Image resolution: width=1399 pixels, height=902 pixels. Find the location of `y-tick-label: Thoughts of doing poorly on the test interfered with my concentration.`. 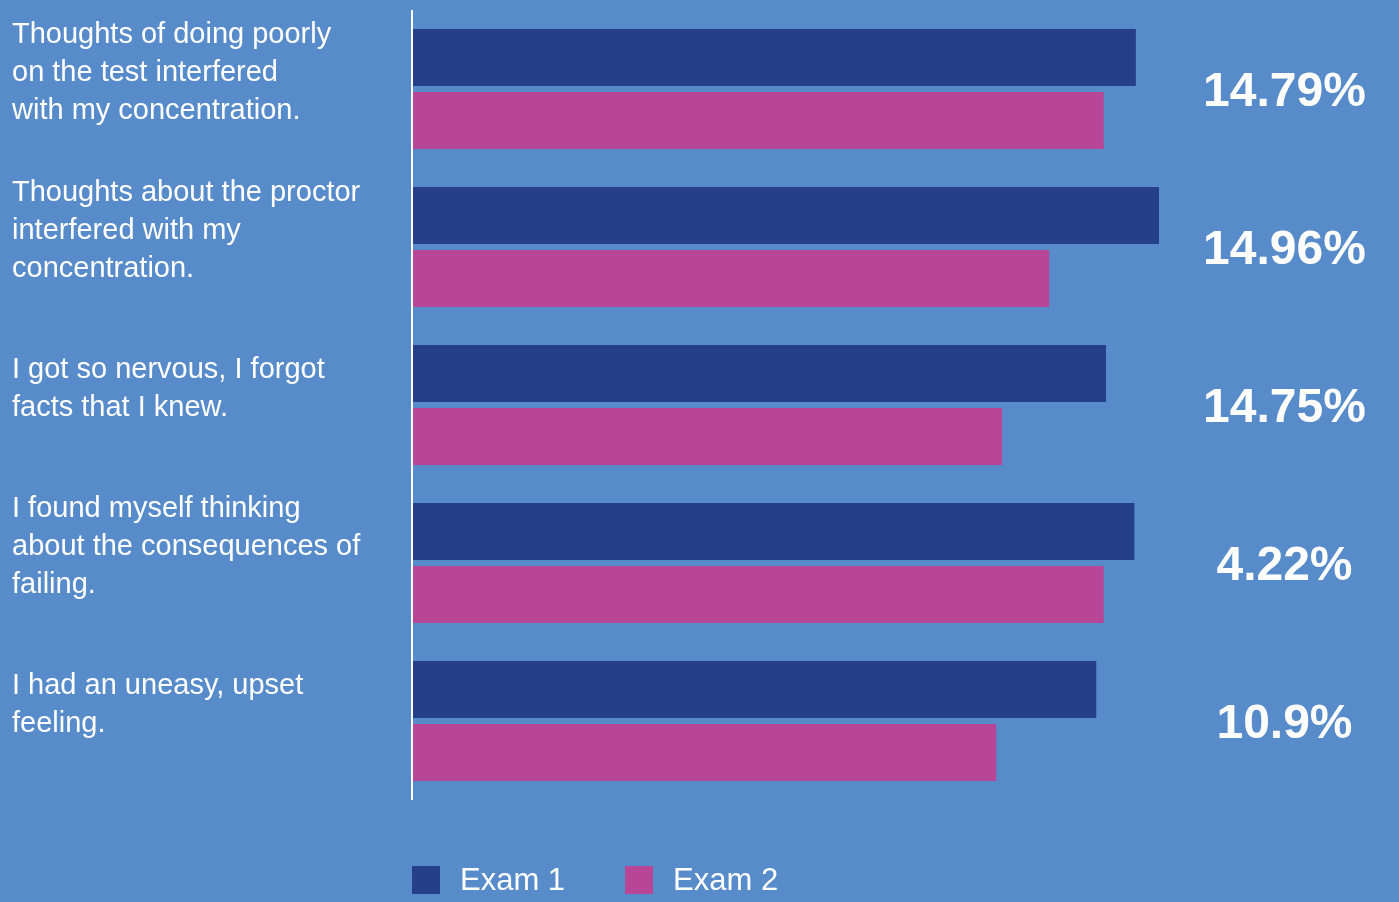

y-tick-label: Thoughts of doing poorly on the test interfered with my concentration. is located at coordinates (171, 71).